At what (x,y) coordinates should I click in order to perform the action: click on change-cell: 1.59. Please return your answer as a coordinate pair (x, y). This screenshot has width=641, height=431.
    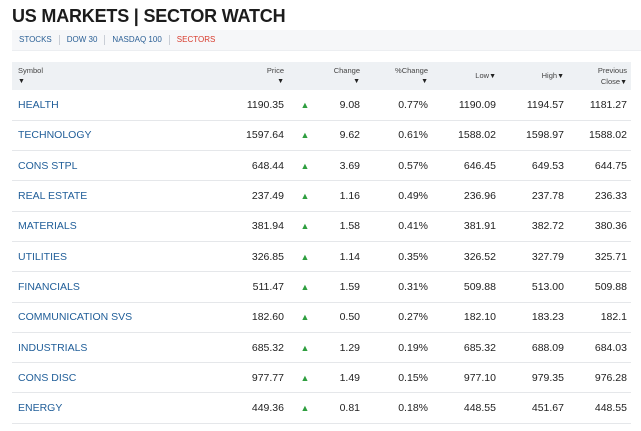
    Looking at the image, I should click on (349, 286).